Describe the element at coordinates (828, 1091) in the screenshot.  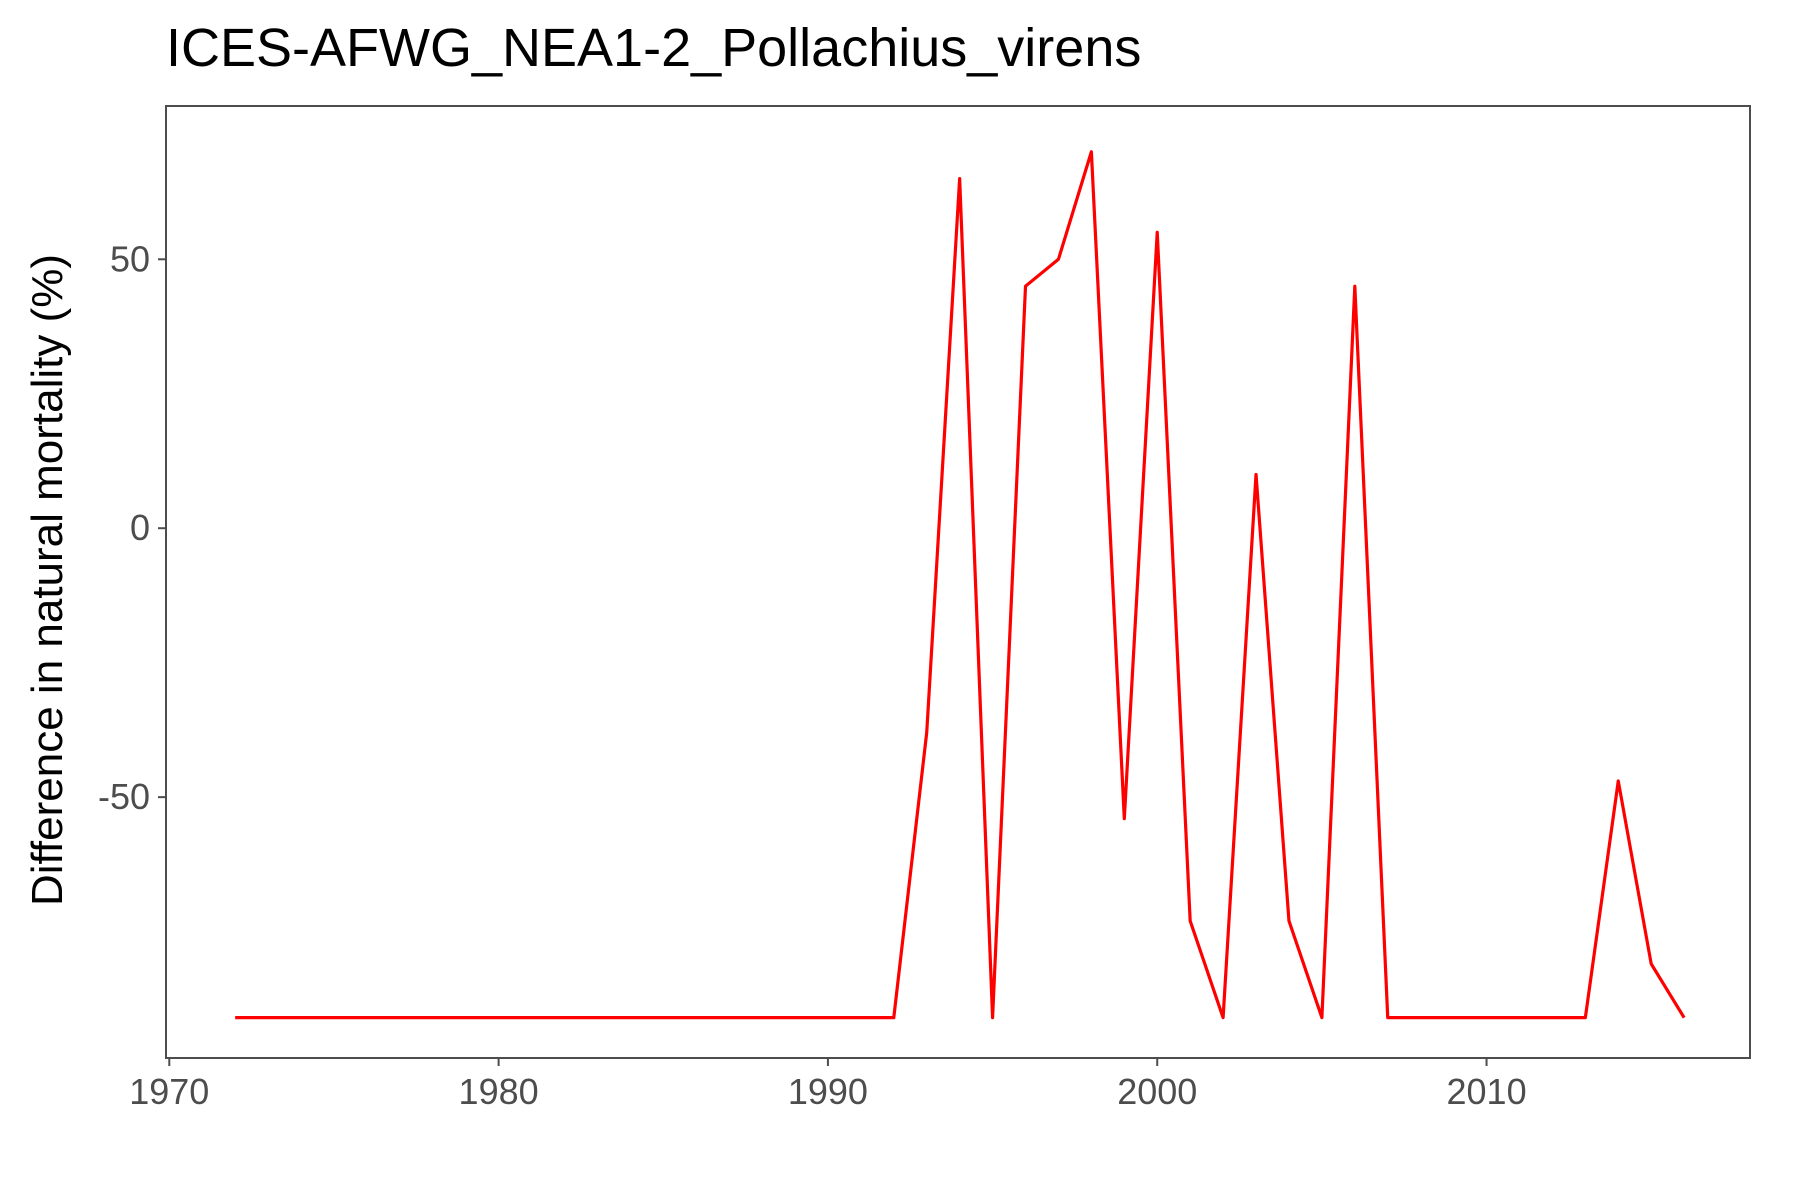
I see `x-tick-label: 1990` at that location.